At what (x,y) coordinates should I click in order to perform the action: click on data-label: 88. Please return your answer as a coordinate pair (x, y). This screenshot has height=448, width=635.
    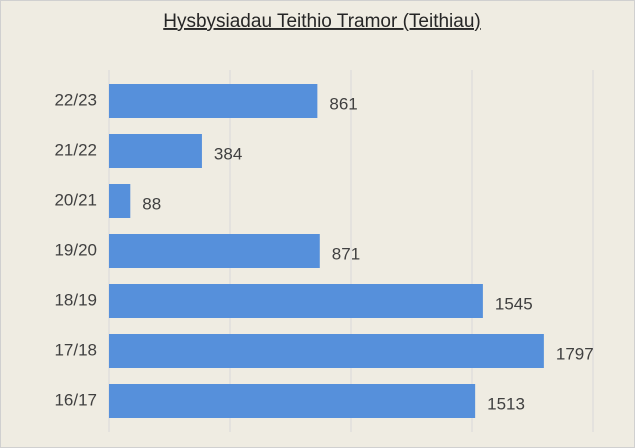
    Looking at the image, I should click on (151, 203).